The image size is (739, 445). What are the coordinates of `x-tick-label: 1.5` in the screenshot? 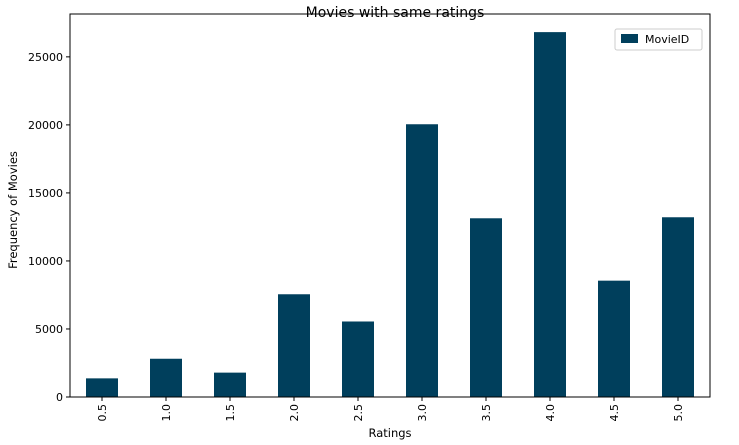 It's located at (230, 413).